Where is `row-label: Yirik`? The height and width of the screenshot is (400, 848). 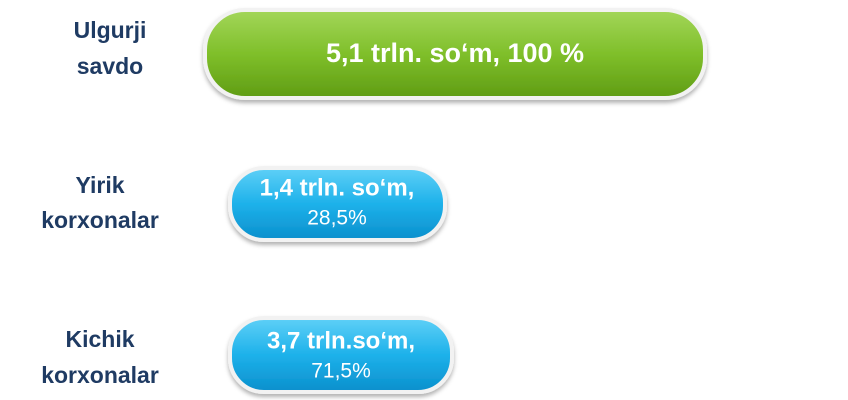 row-label: Yirik is located at coordinates (99, 185).